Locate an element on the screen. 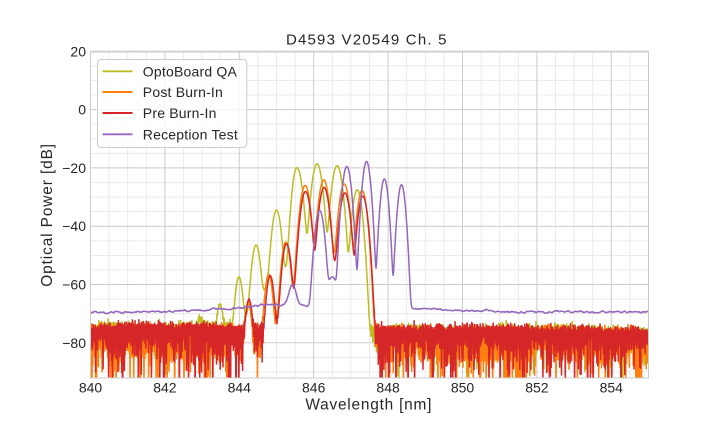 The image size is (720, 437). svg-text: 842 is located at coordinates (165, 387).